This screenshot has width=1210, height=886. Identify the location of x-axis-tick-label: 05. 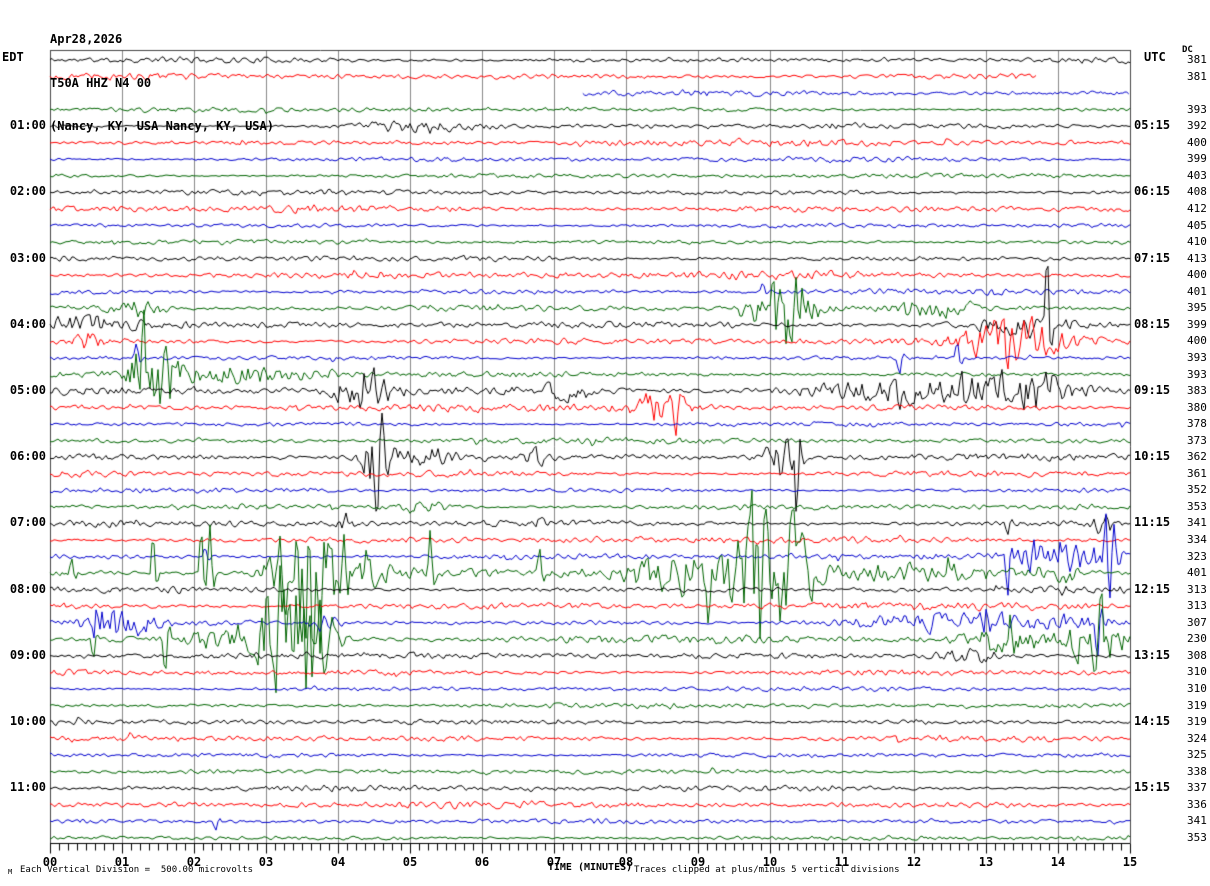
(410, 862).